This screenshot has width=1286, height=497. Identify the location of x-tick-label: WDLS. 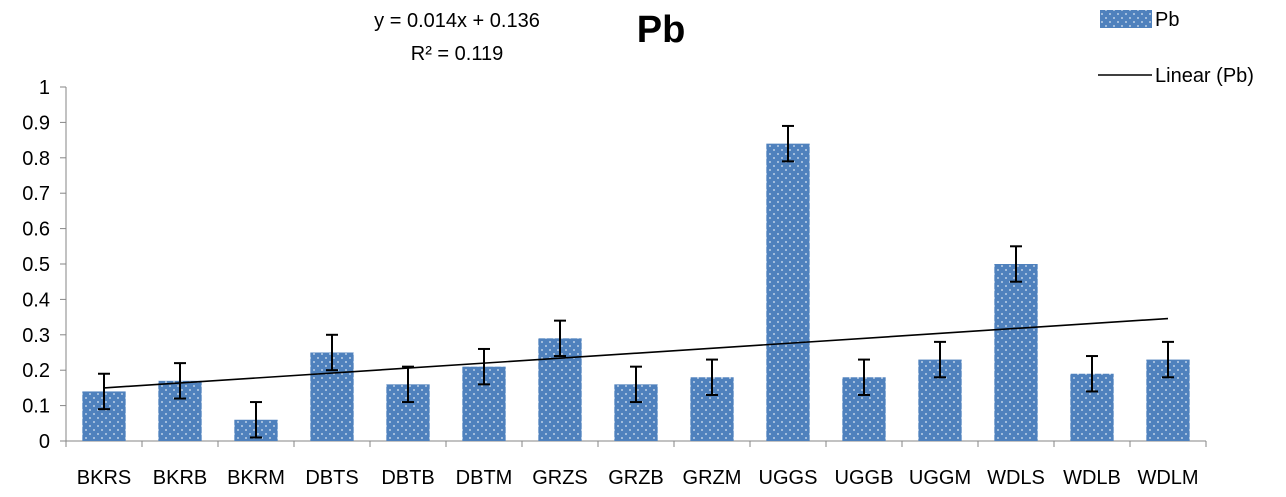
(1016, 478).